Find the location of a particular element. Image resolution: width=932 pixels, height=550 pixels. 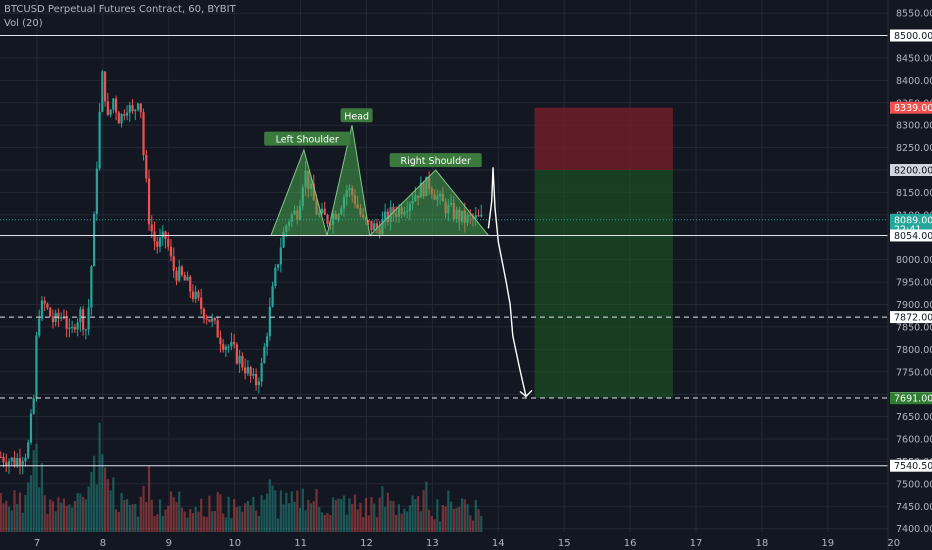

price-label: 7872.00 is located at coordinates (913, 318).